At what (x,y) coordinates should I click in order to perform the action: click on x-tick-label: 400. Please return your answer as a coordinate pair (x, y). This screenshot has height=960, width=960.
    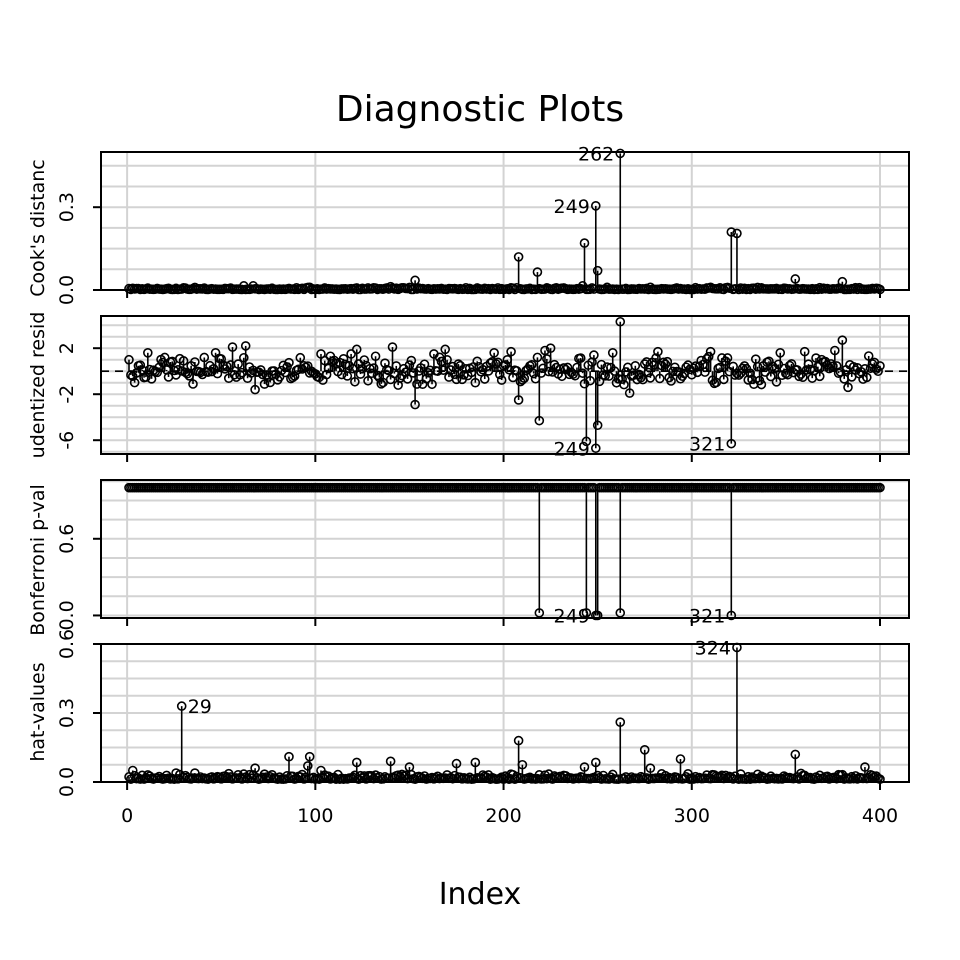
    Looking at the image, I should click on (880, 816).